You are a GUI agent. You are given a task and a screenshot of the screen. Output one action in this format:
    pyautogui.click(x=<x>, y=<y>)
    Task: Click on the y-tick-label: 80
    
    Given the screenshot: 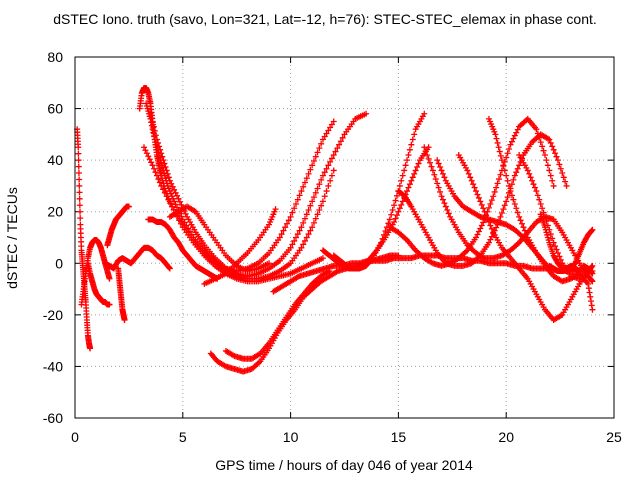 What is the action you would take?
    pyautogui.click(x=55, y=57)
    